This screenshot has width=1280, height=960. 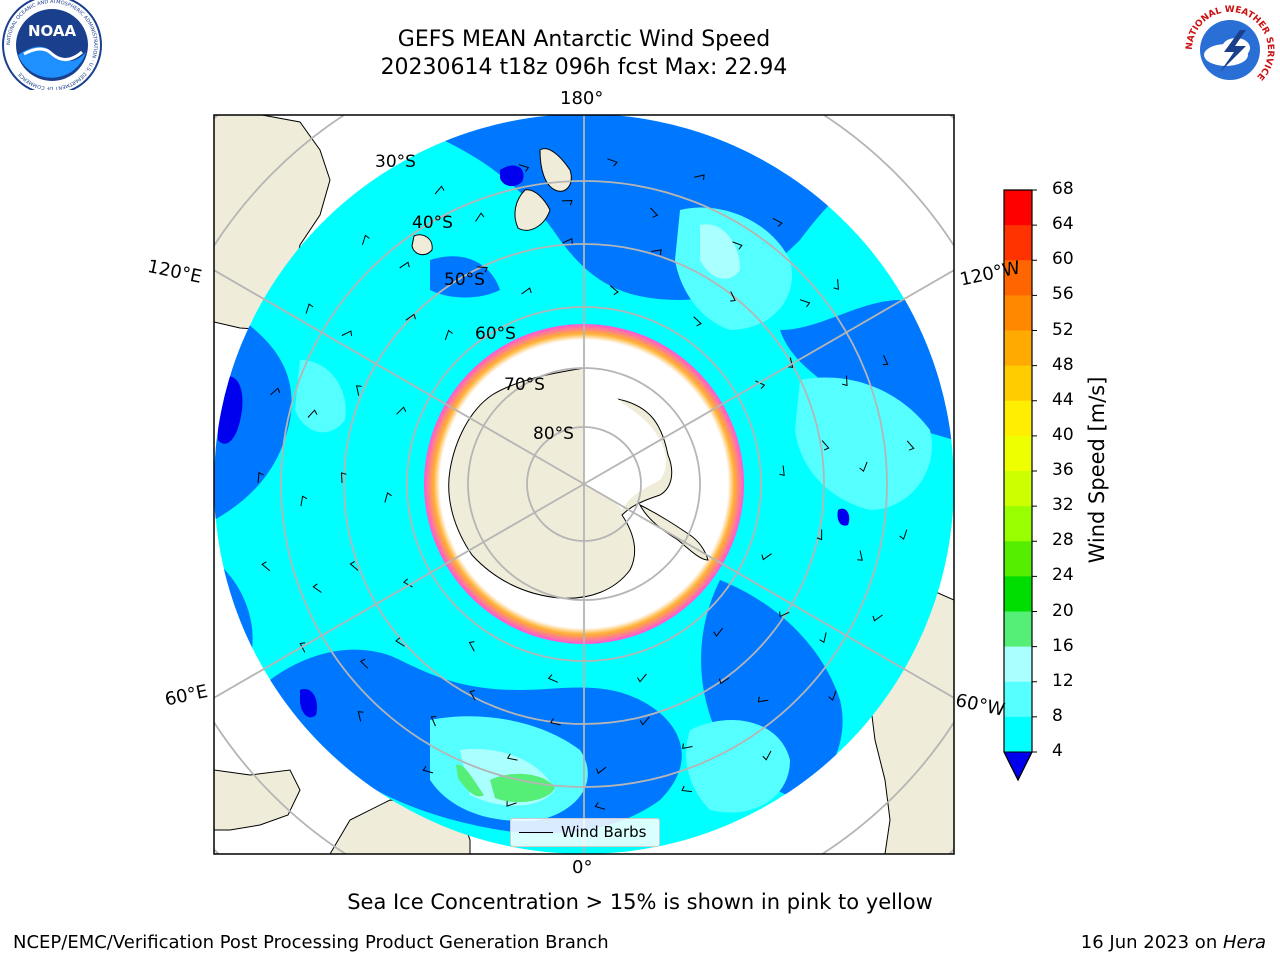 I want to click on footer-date: 16 Jun 2023 on Hera, so click(x=1173, y=942).